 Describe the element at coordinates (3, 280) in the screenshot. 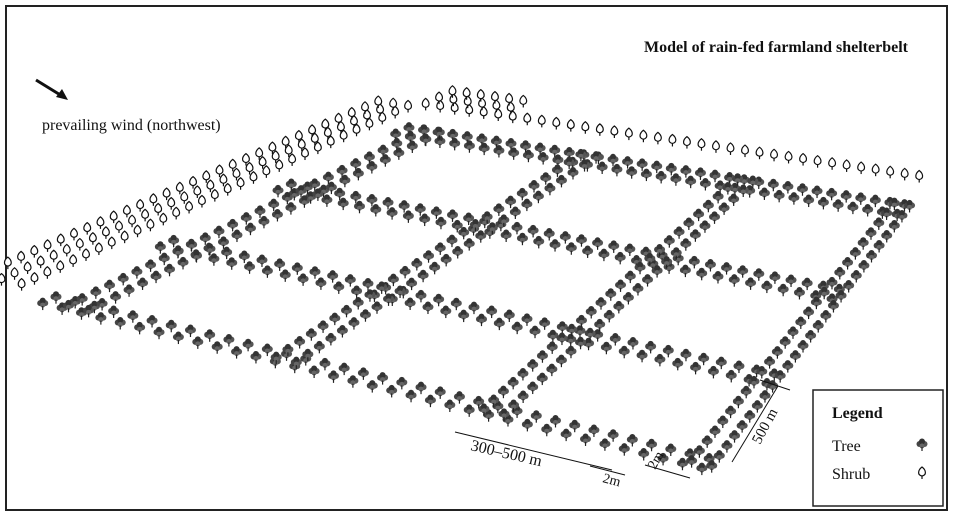

I see `shrub-icon` at that location.